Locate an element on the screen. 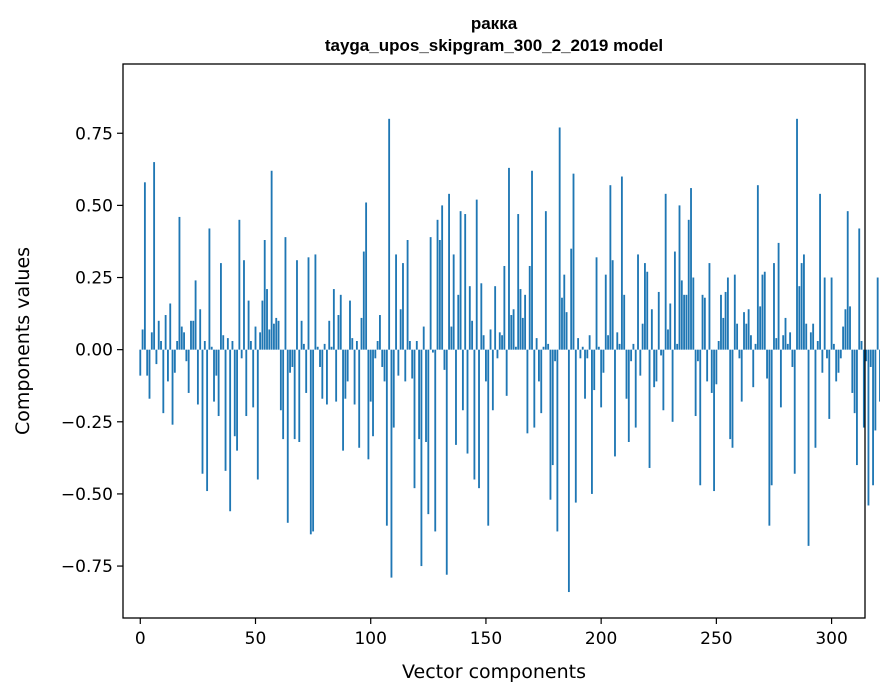 This screenshot has height=696, width=880. y-tick-label: 0.25 is located at coordinates (94, 279).